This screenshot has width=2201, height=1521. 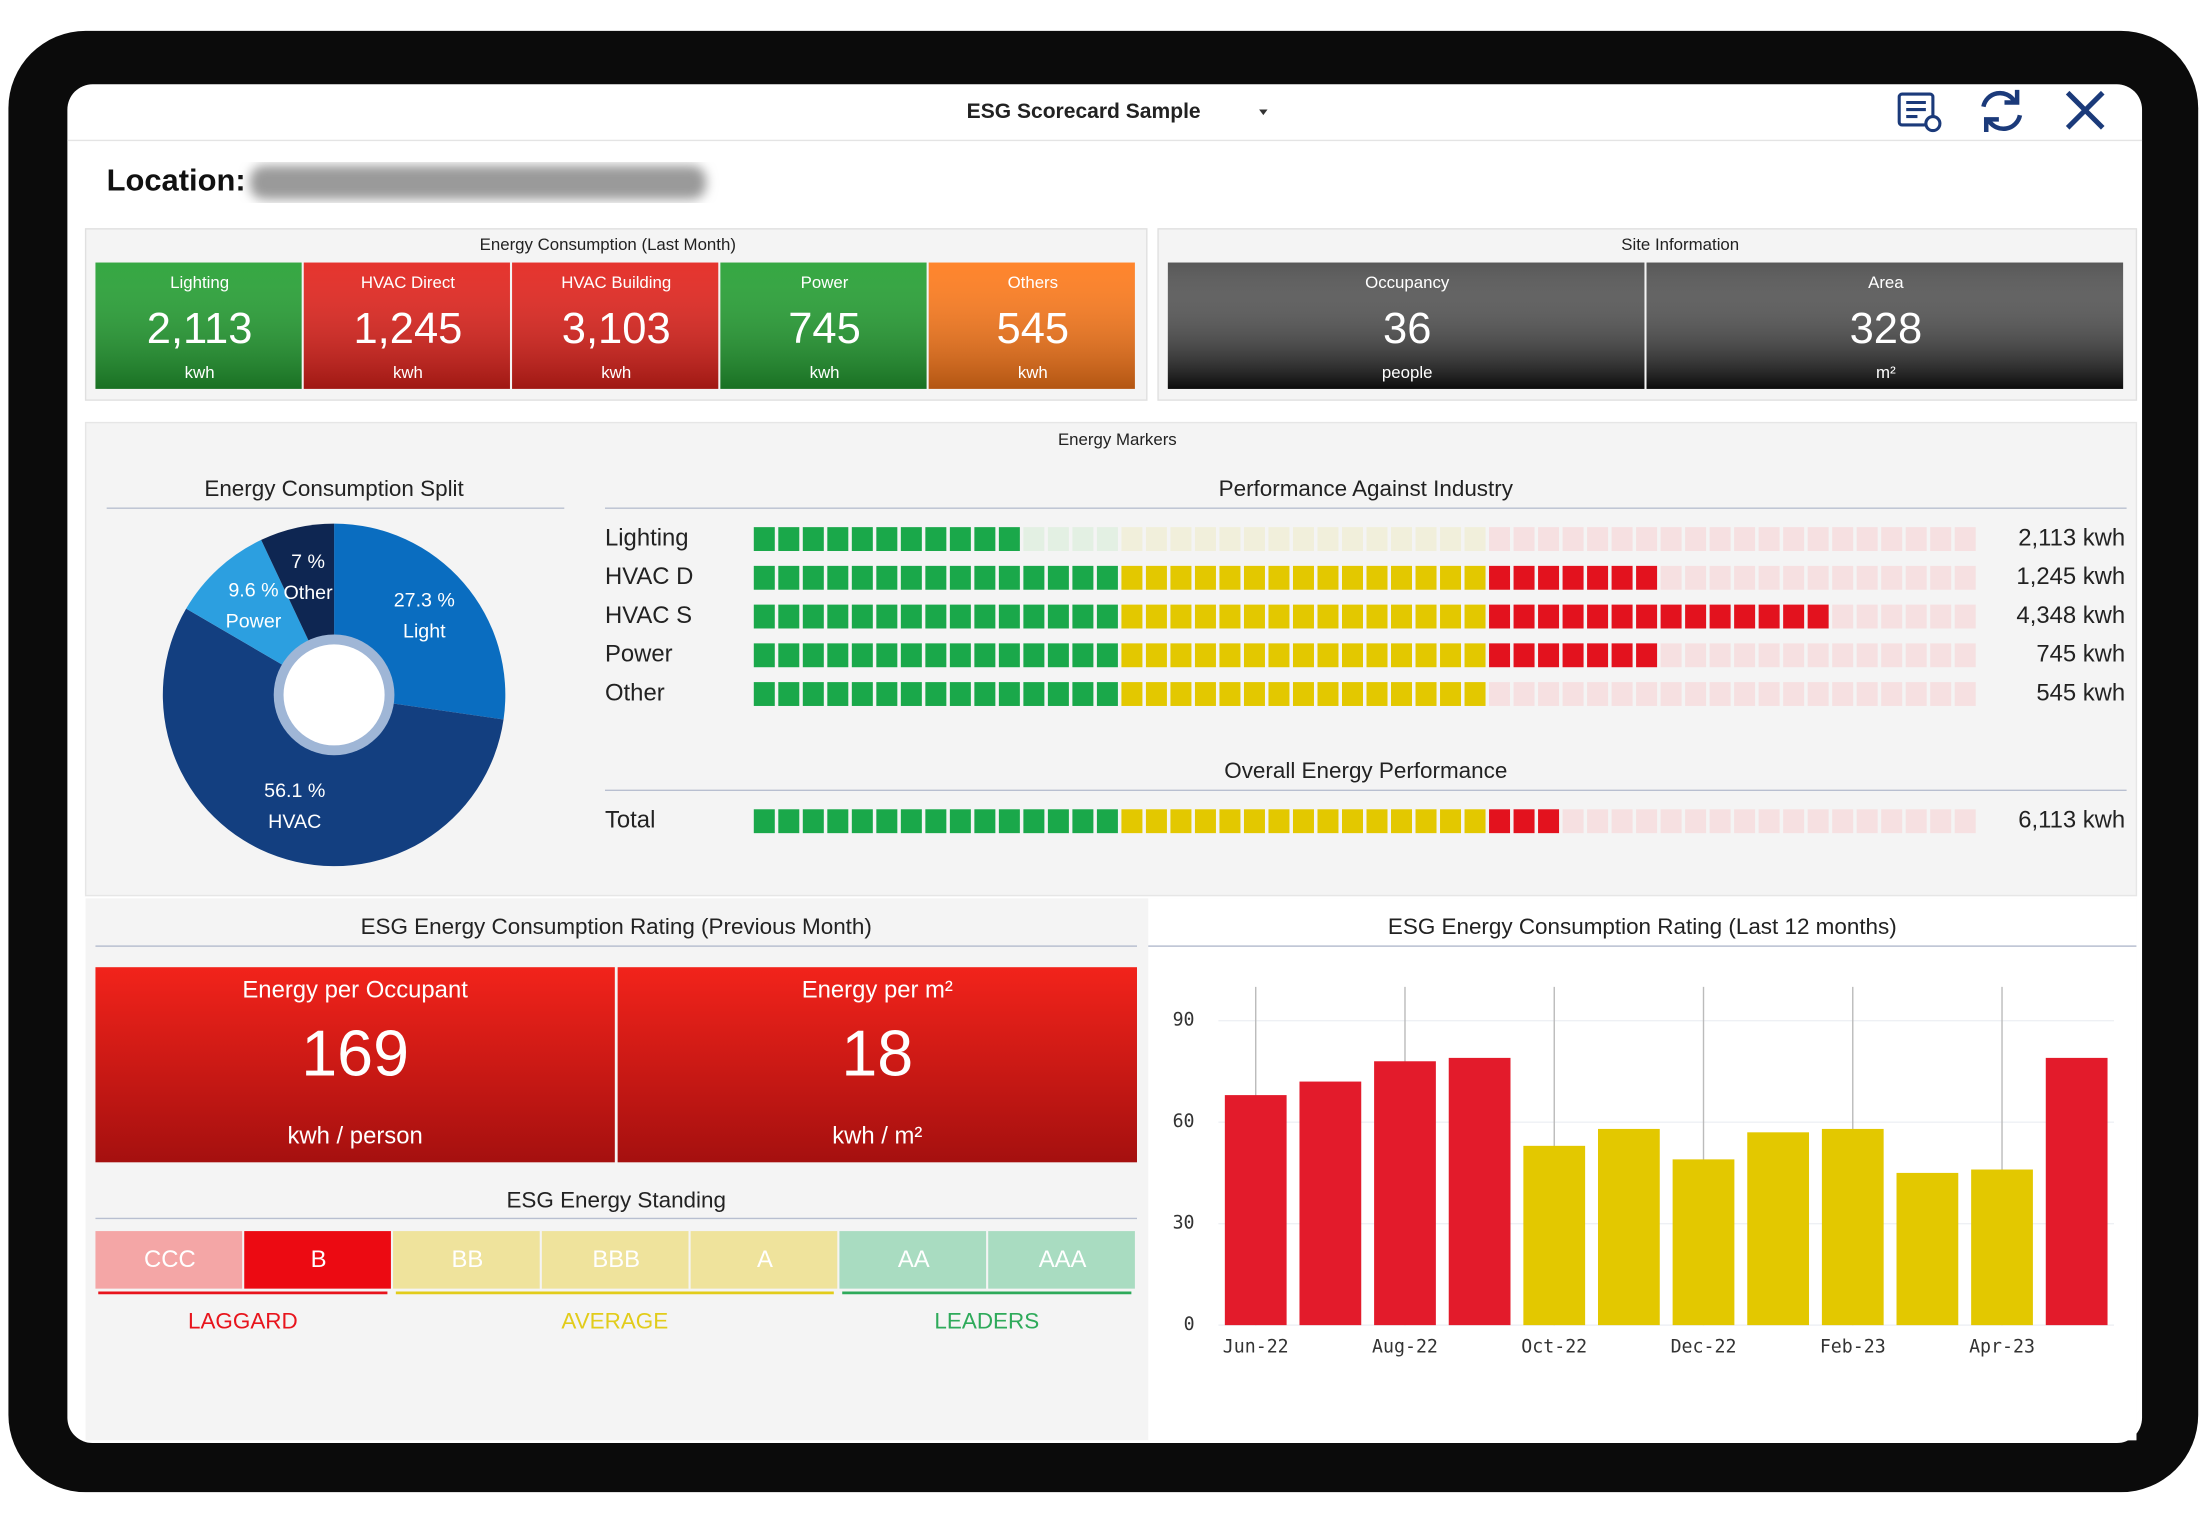 I want to click on tile-shade, so click(x=1031, y=325).